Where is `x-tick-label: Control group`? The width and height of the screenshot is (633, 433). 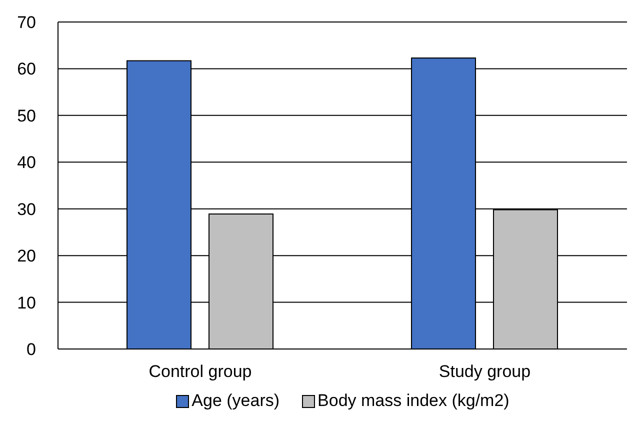
x-tick-label: Control group is located at coordinates (200, 372).